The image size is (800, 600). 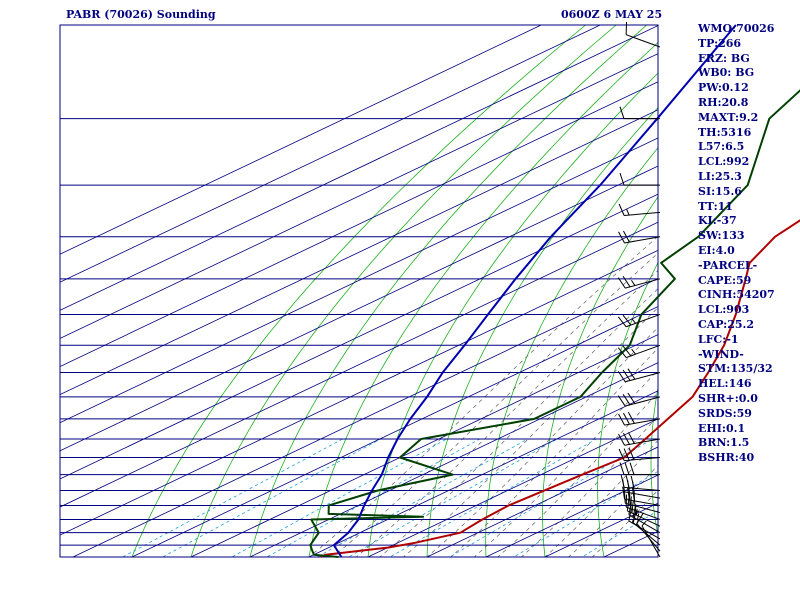 What do you see at coordinates (612, 14) in the screenshot?
I see `sounding-time: 0600Z 6 MAY 25` at bounding box center [612, 14].